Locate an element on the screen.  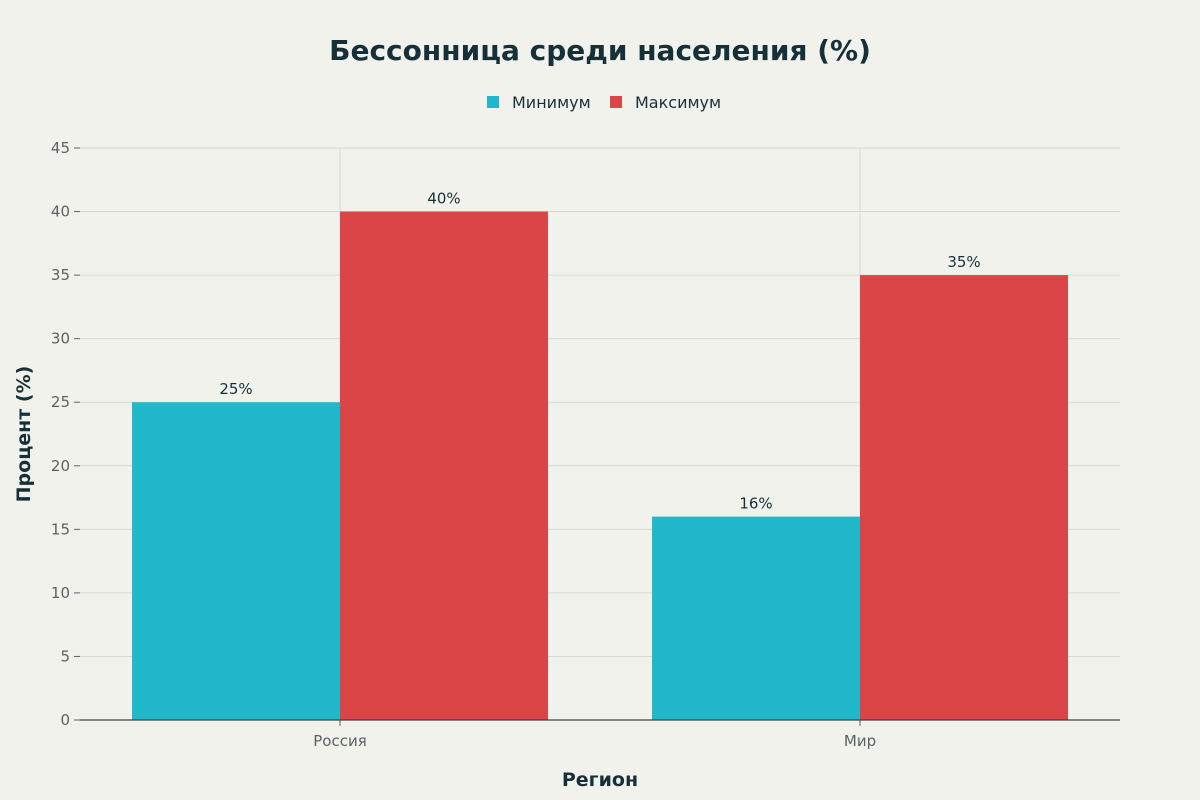
data-label: 40% is located at coordinates (443, 199).